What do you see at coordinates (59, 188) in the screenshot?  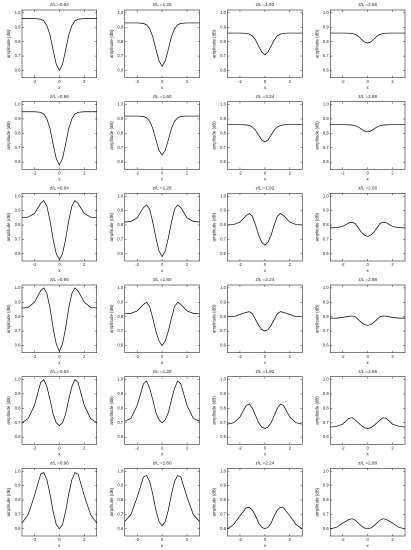 I see `panel-title: z/L =0.64` at bounding box center [59, 188].